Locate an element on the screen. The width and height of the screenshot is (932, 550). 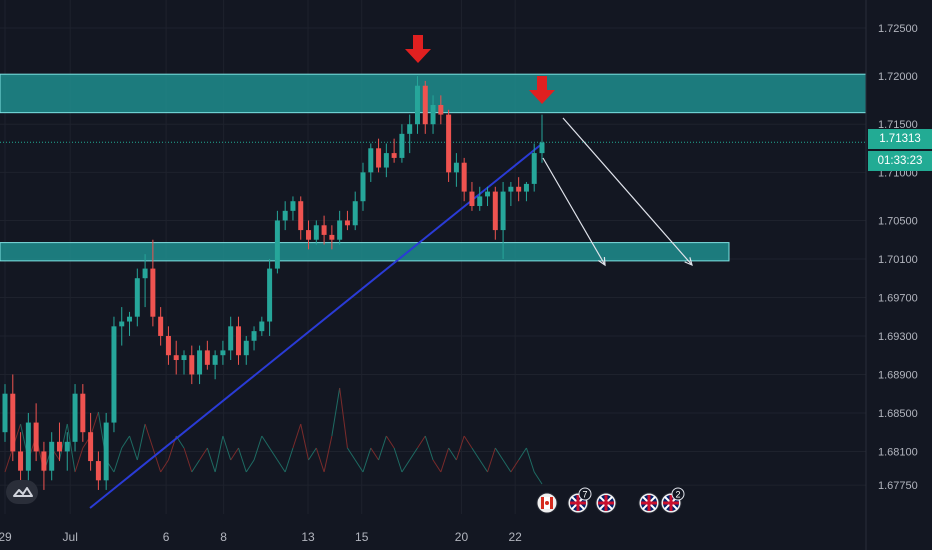
support-zone is located at coordinates (365, 252).